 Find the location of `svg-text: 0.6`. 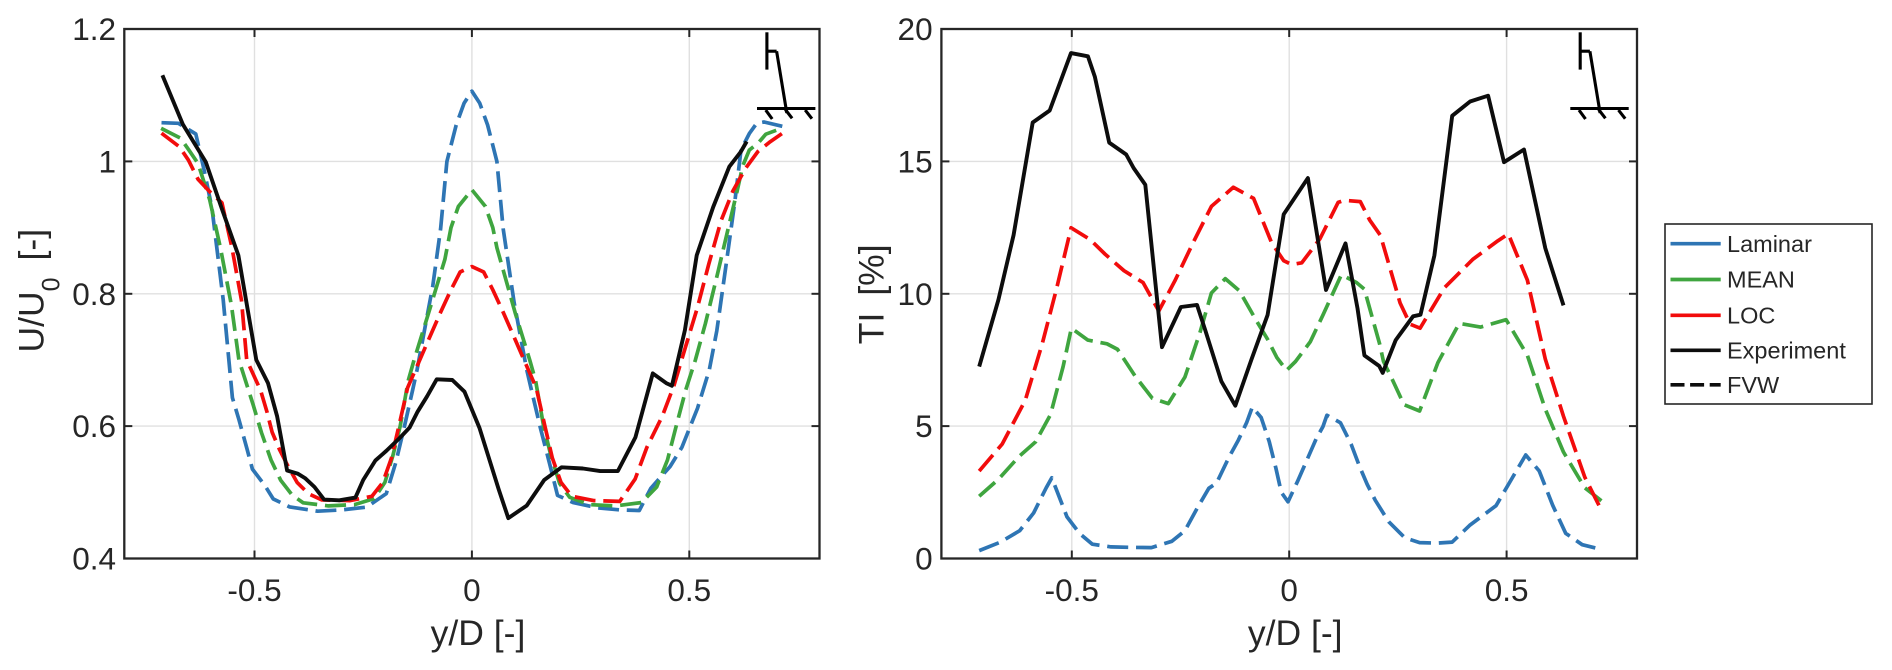

svg-text: 0.6 is located at coordinates (94, 426).